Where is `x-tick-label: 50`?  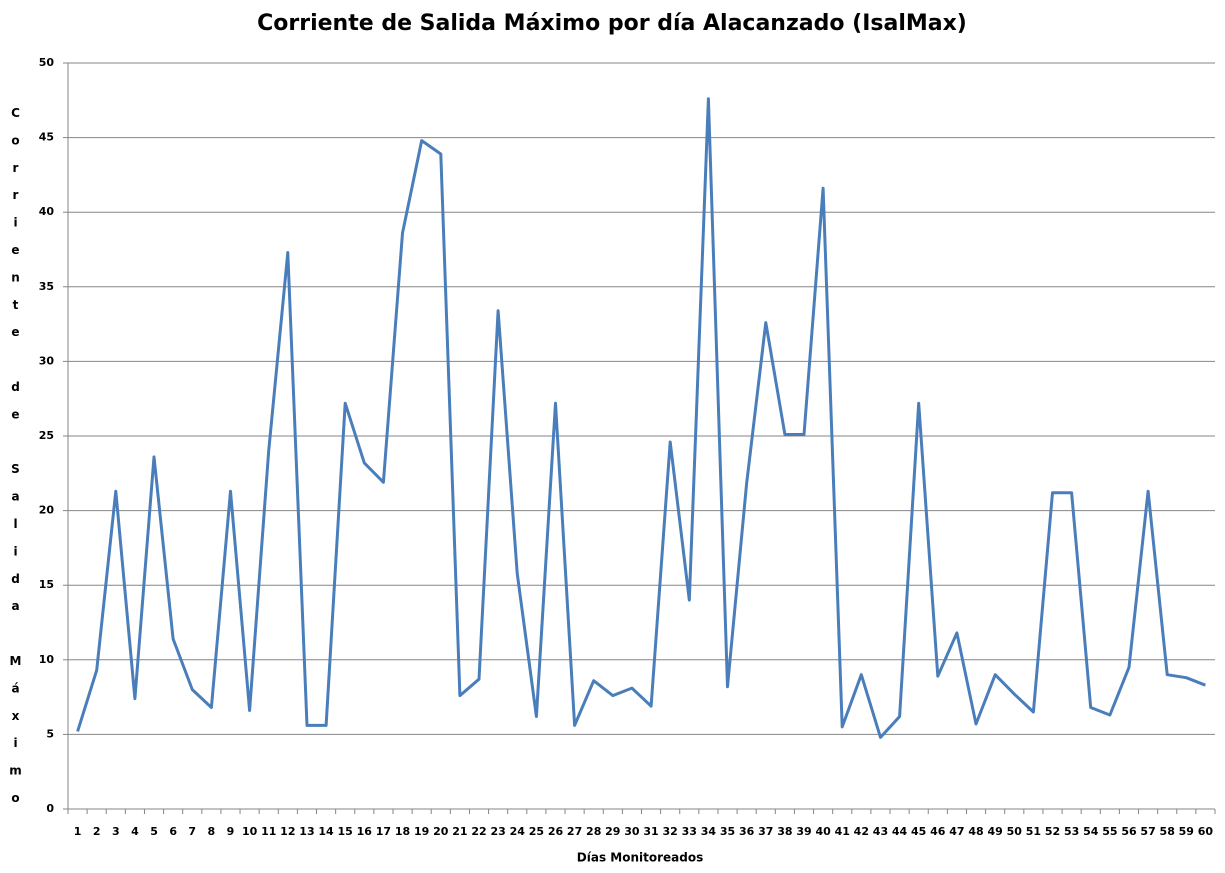 x-tick-label: 50 is located at coordinates (1015, 831).